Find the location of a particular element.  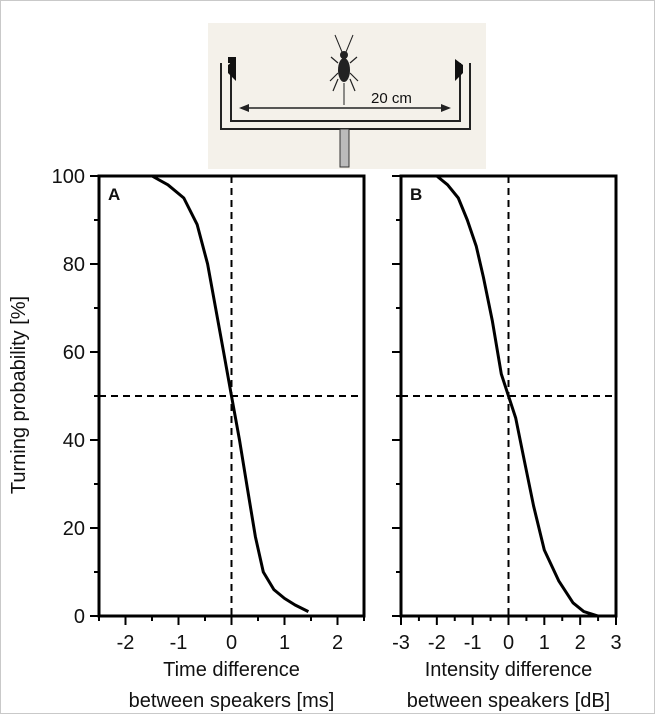

right-speaker-icon is located at coordinates (459, 70).